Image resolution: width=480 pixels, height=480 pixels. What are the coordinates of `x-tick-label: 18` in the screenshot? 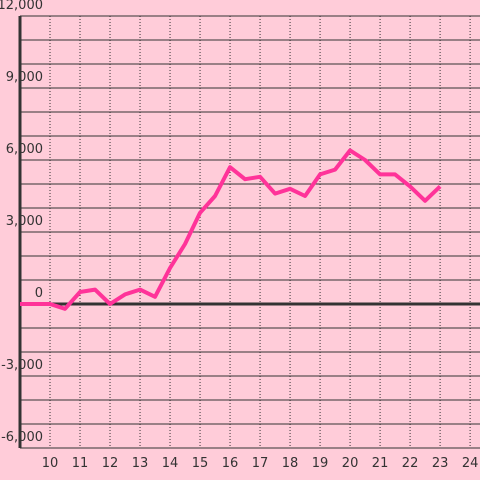 It's located at (290, 463).